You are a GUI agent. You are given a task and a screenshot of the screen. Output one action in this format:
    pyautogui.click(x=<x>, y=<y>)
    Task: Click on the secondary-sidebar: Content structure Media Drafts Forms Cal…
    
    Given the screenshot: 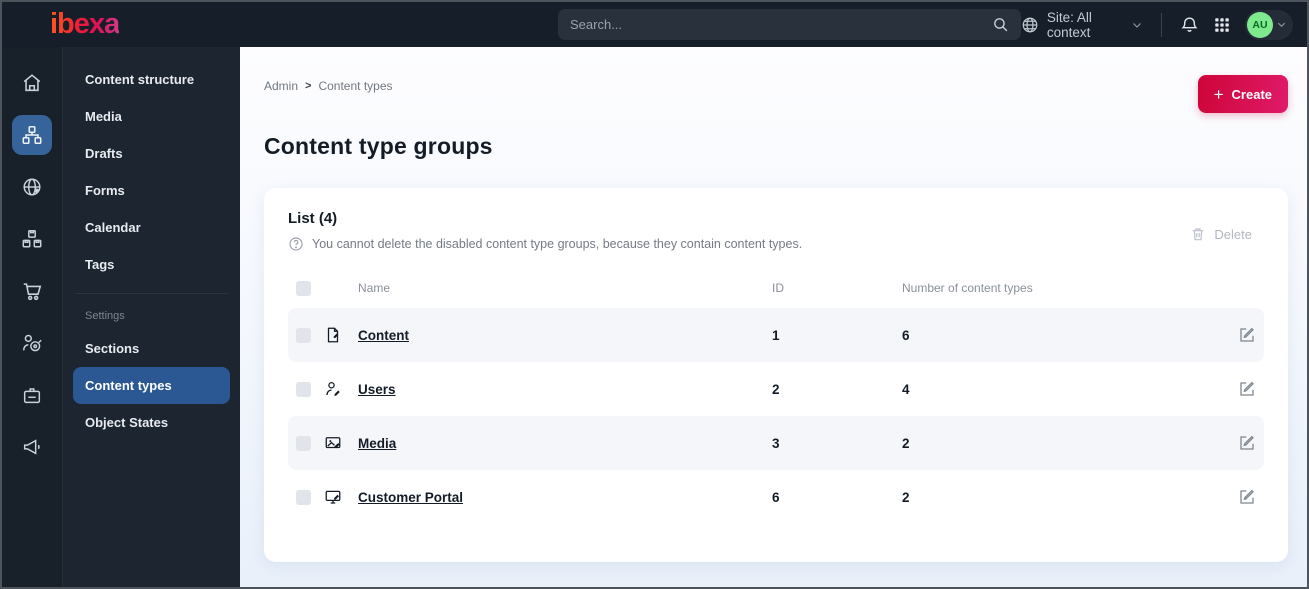 What is the action you would take?
    pyautogui.click(x=151, y=317)
    